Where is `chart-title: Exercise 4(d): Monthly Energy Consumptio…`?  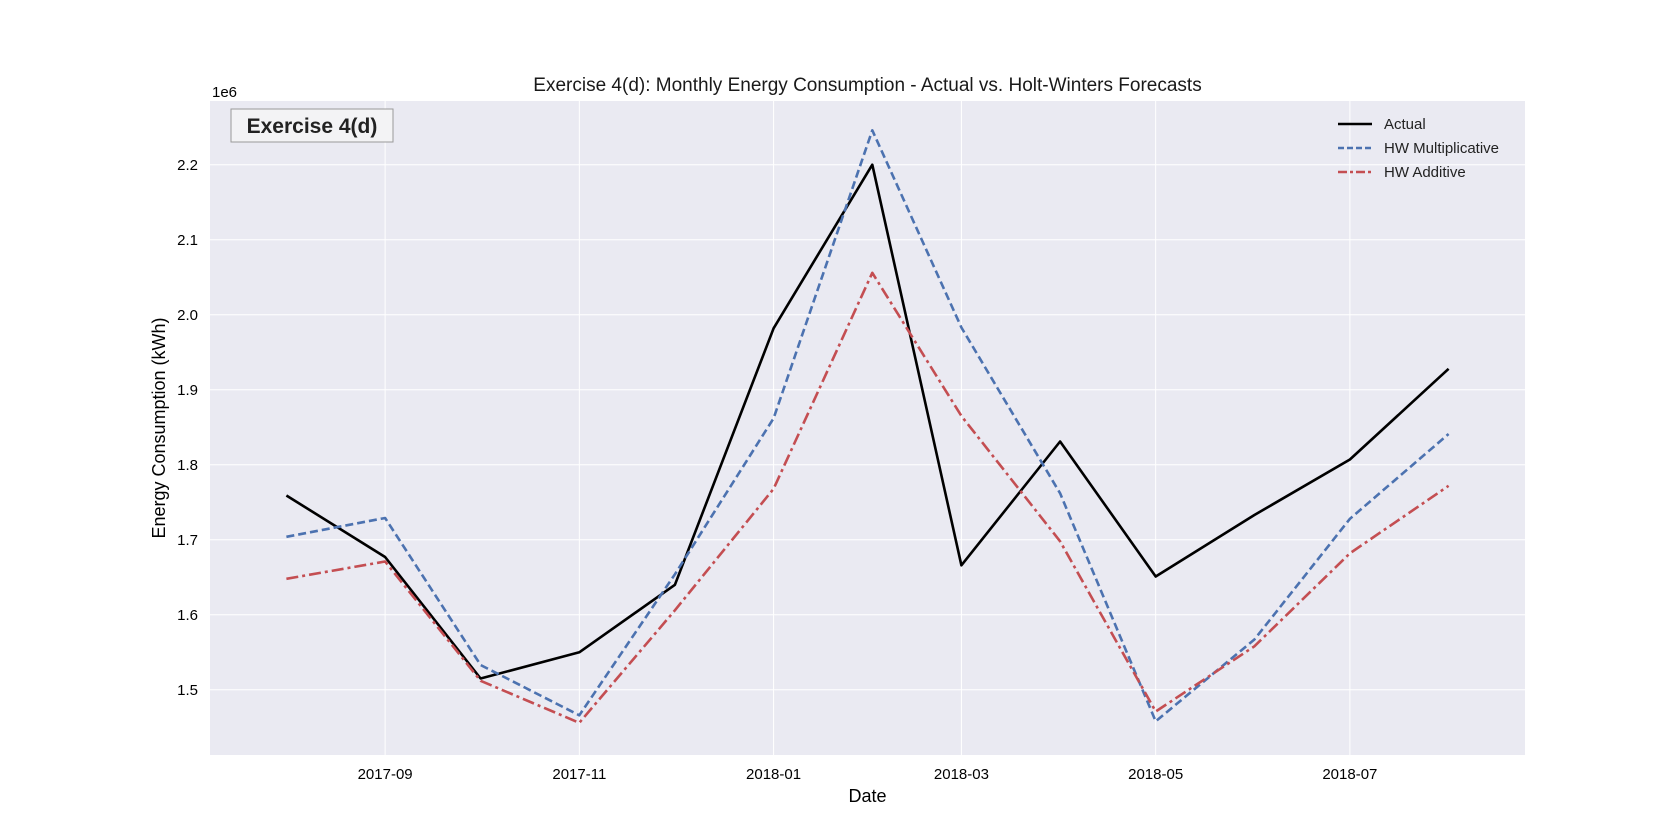 chart-title: Exercise 4(d): Monthly Energy Consumptio… is located at coordinates (867, 85).